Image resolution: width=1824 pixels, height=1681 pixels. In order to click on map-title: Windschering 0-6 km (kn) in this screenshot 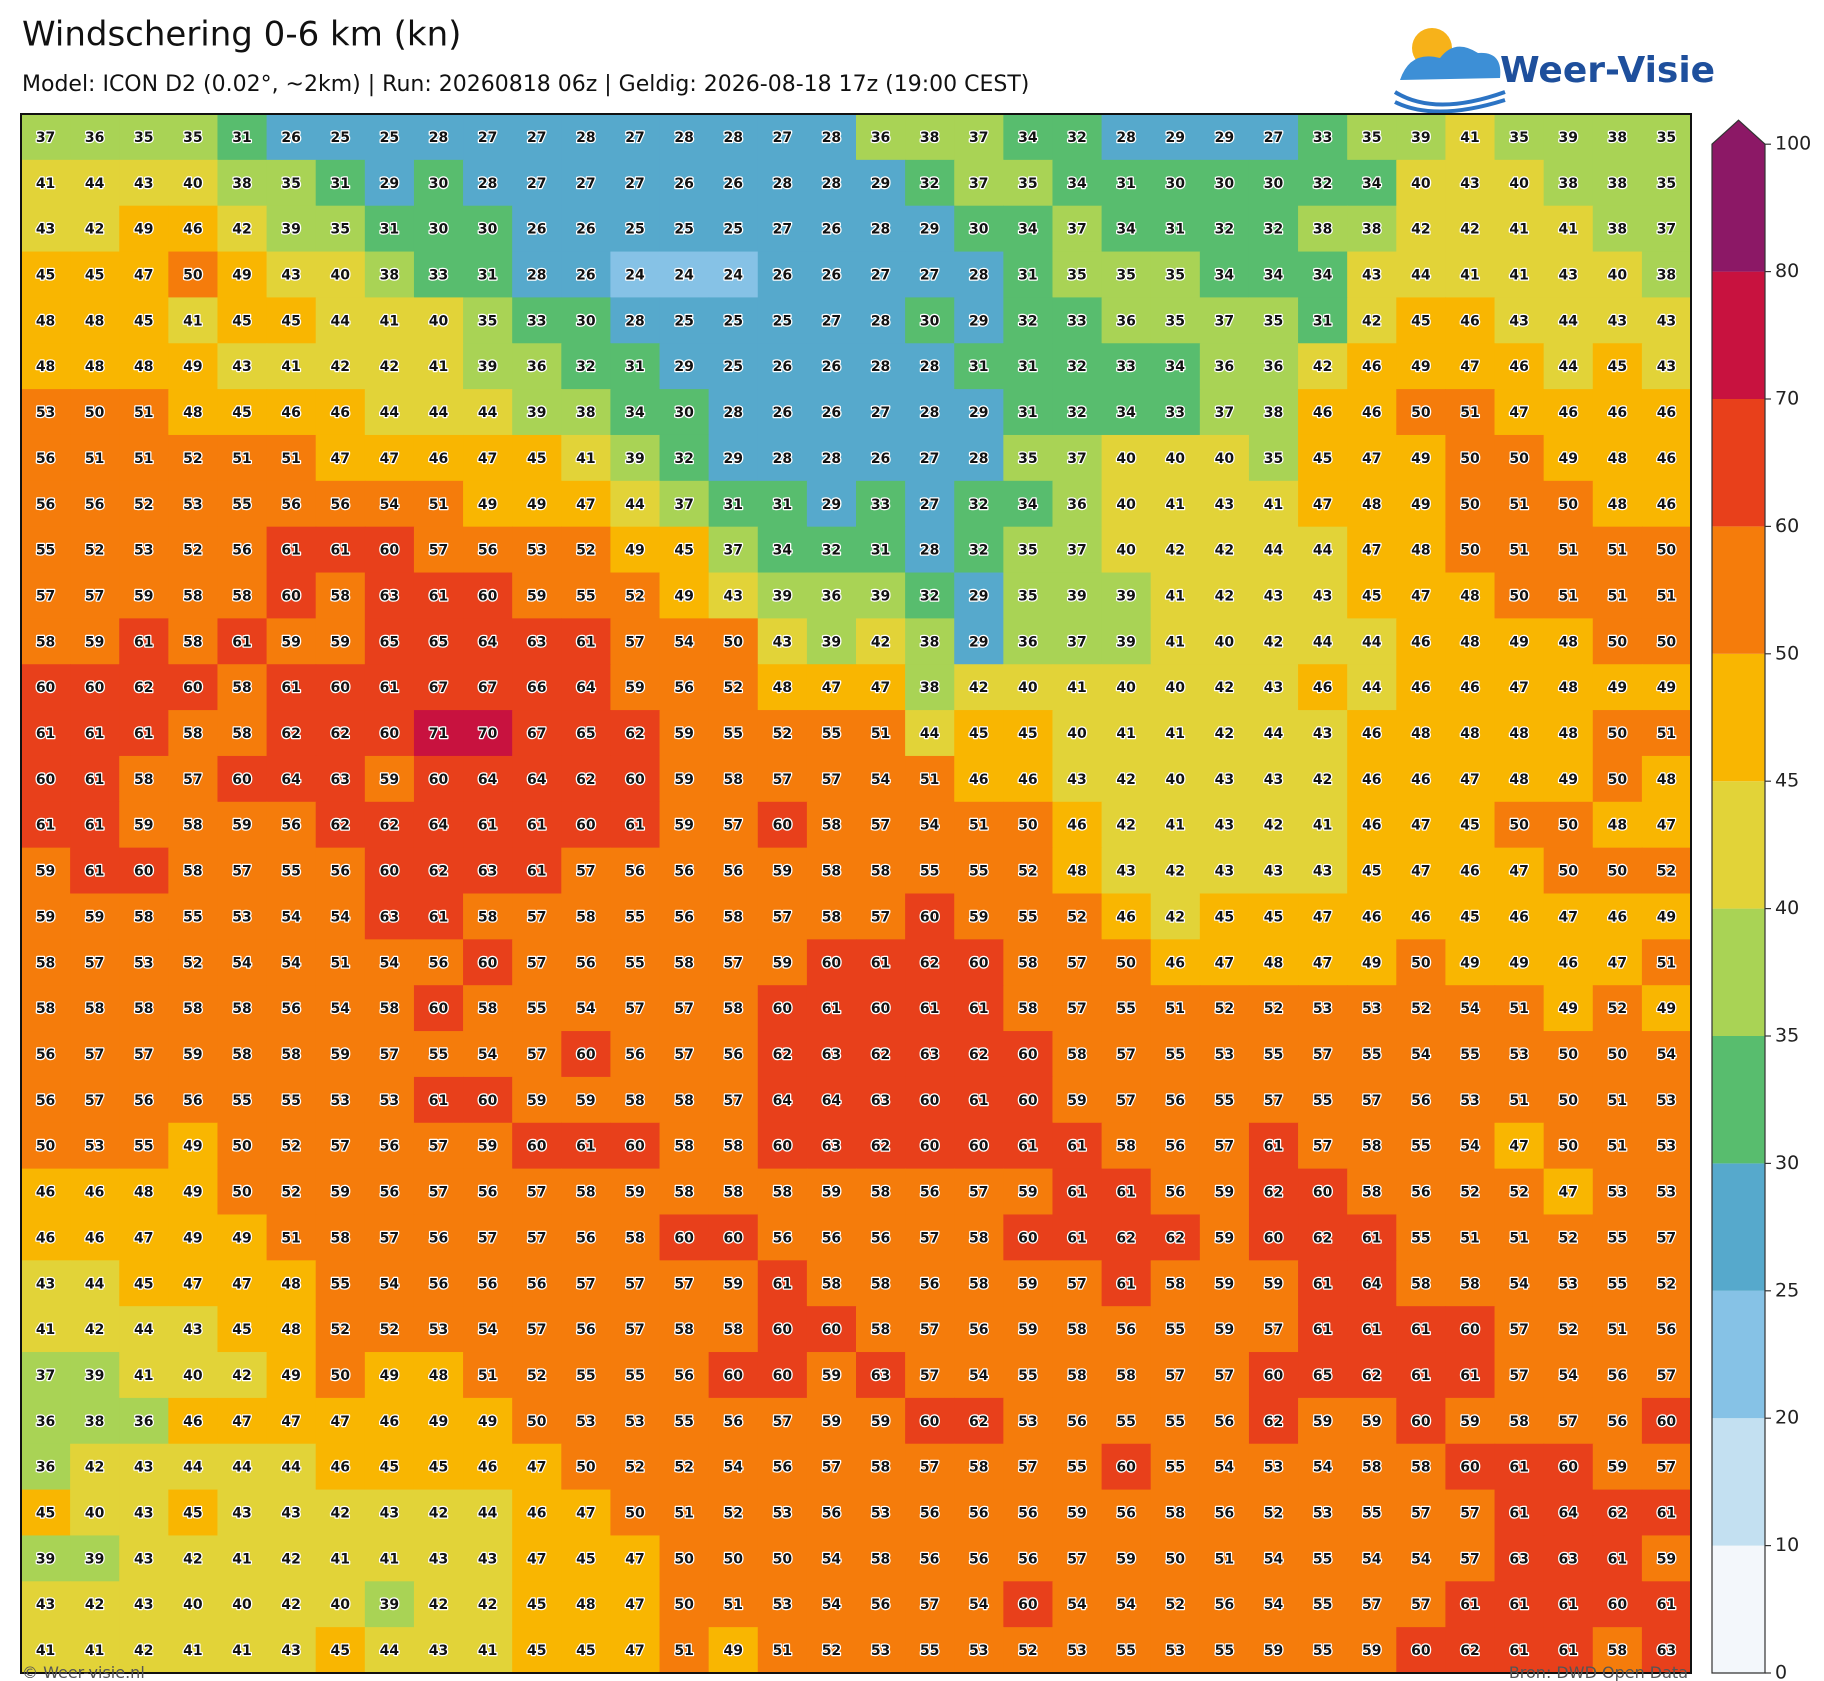, I will do `click(241, 35)`.